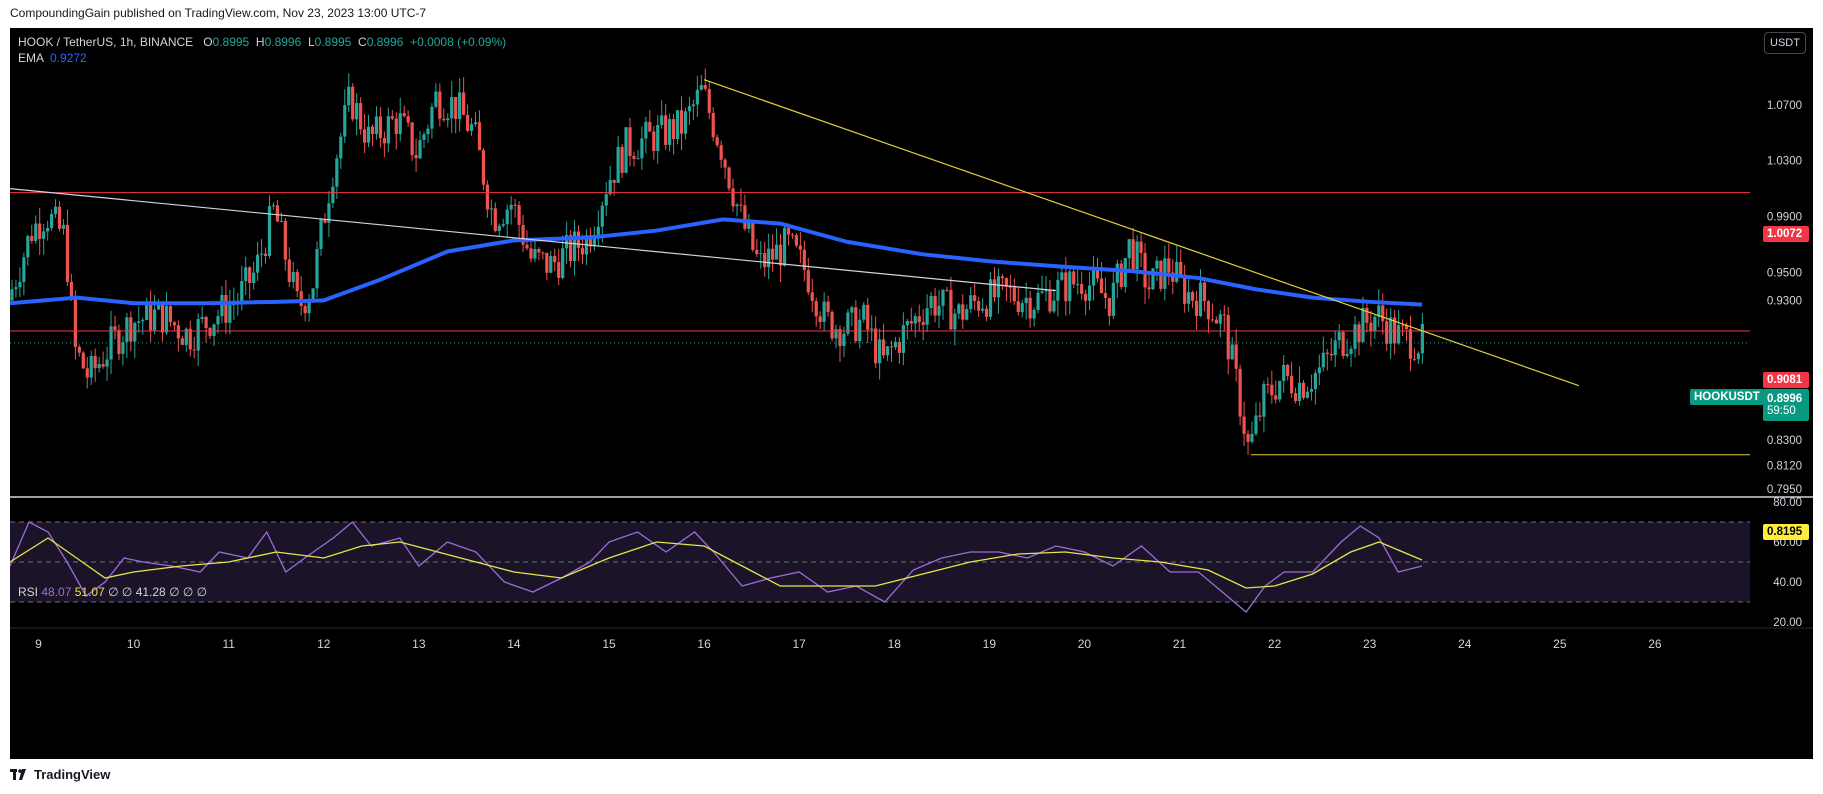 The height and width of the screenshot is (794, 1823). What do you see at coordinates (895, 644) in the screenshot?
I see `time-axis-tick: 18` at bounding box center [895, 644].